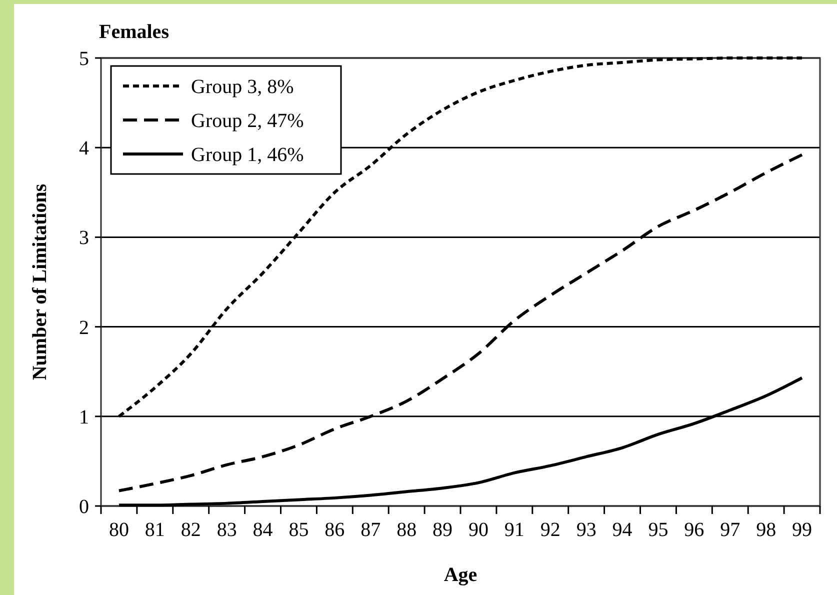 Image resolution: width=837 pixels, height=595 pixels. What do you see at coordinates (154, 530) in the screenshot?
I see `x-tick-label: 81` at bounding box center [154, 530].